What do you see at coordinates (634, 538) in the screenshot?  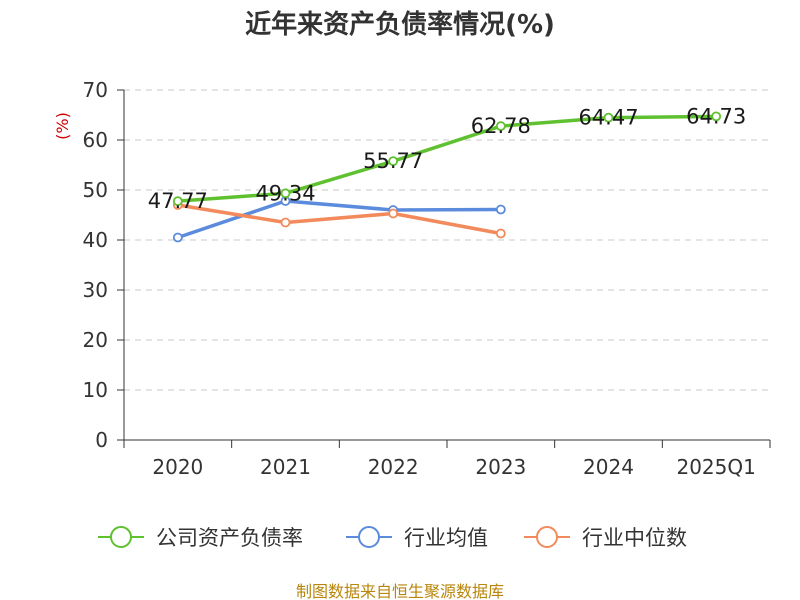 I see `legend-label: 行业中位数` at bounding box center [634, 538].